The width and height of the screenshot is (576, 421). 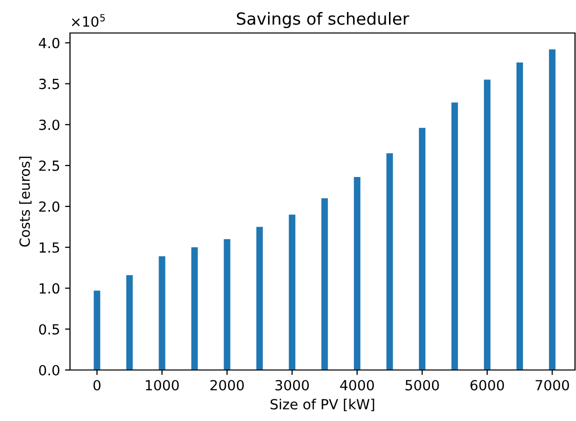 What do you see at coordinates (292, 385) in the screenshot?
I see `x-tick-label: 3000` at bounding box center [292, 385].